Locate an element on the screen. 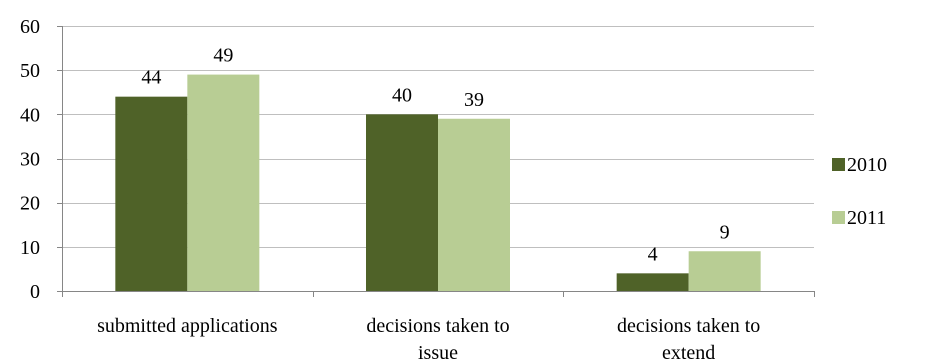 The height and width of the screenshot is (363, 929). y-tick-label: 20 is located at coordinates (30, 204).